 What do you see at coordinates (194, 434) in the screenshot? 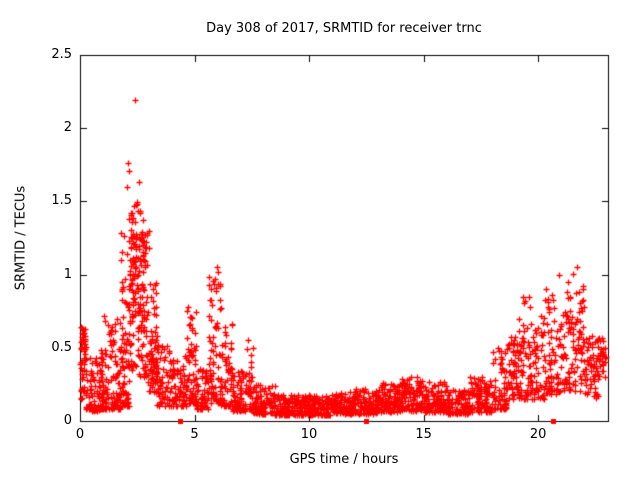
I see `x-tick-label: 5` at bounding box center [194, 434].